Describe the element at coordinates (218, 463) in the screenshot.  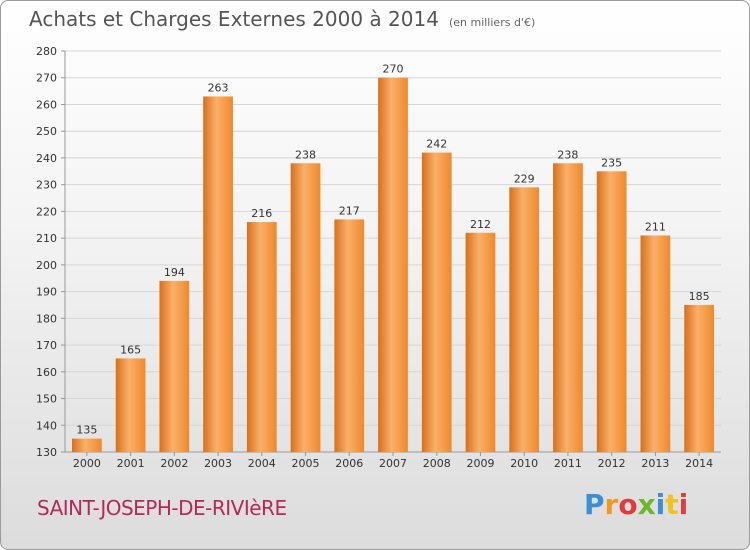
I see `x-tick-label-2003: 2003` at that location.